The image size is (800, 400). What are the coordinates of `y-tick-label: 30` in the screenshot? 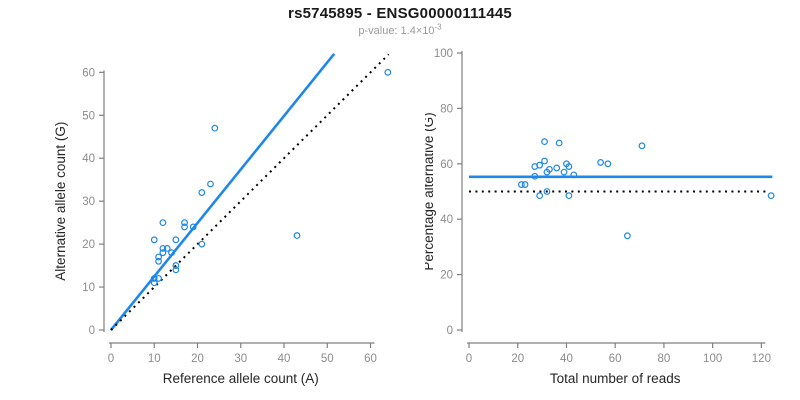 It's located at (88, 202).